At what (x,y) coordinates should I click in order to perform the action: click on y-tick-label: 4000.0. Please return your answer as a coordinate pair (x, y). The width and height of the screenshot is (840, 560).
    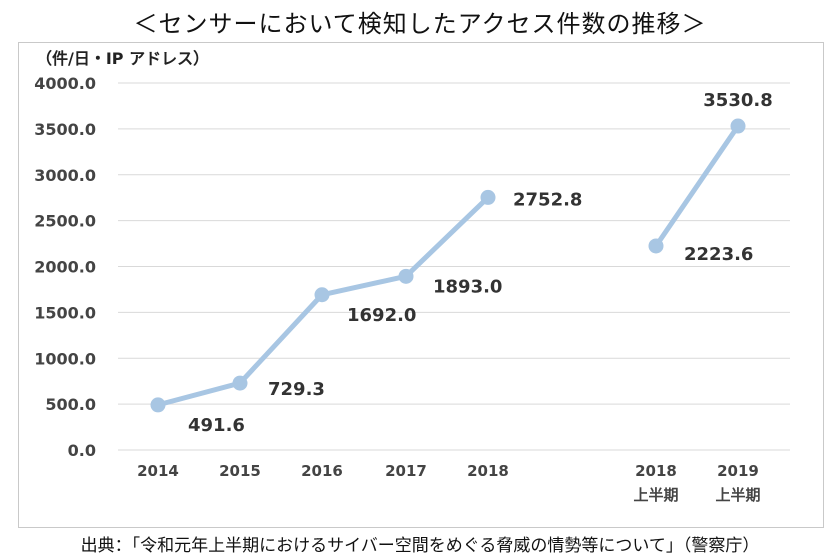
    Looking at the image, I should click on (65, 83).